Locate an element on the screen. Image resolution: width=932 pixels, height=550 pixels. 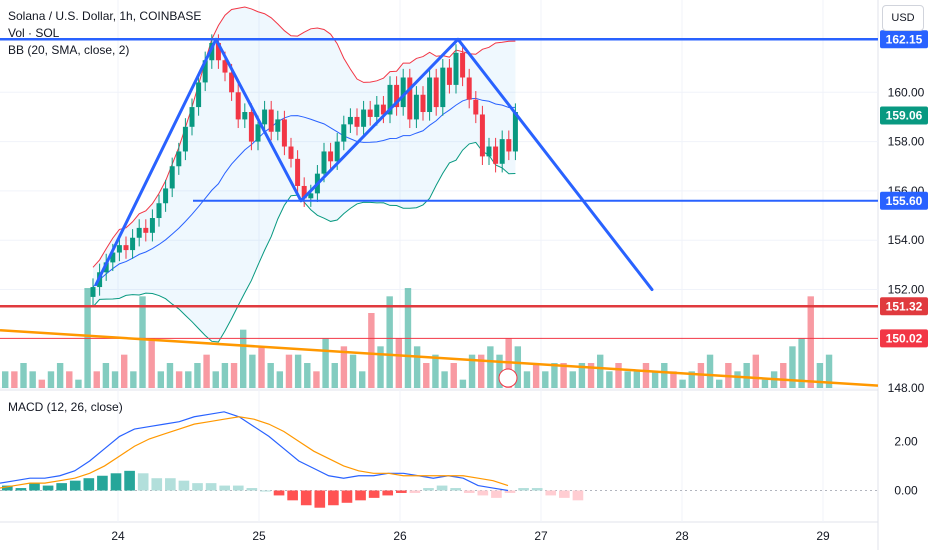
symbol-legend: Solana / U.S. Dollar, 1h, COINBASE is located at coordinates (105, 16).